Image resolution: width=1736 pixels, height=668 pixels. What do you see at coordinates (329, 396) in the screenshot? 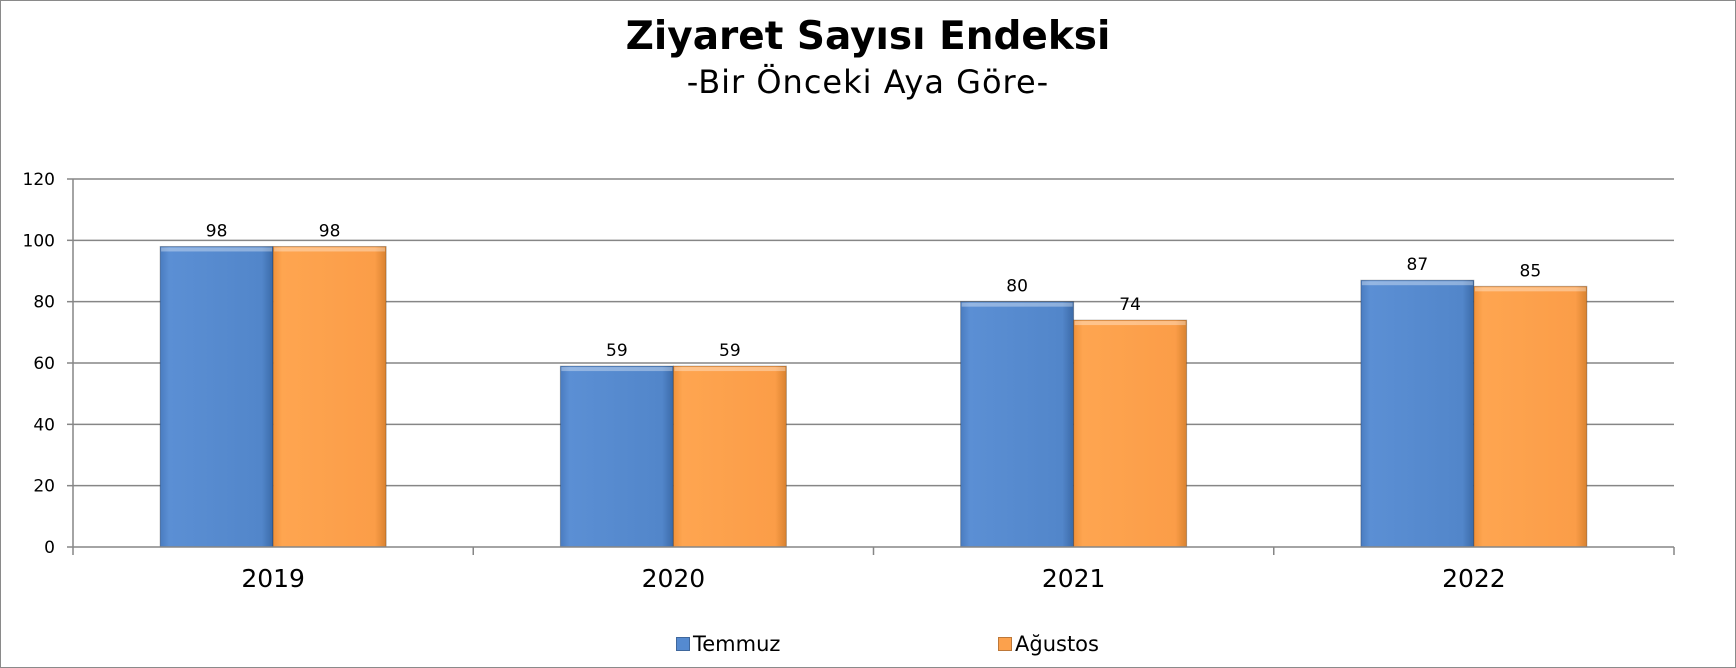
I see `bar-agustos-2019` at bounding box center [329, 396].